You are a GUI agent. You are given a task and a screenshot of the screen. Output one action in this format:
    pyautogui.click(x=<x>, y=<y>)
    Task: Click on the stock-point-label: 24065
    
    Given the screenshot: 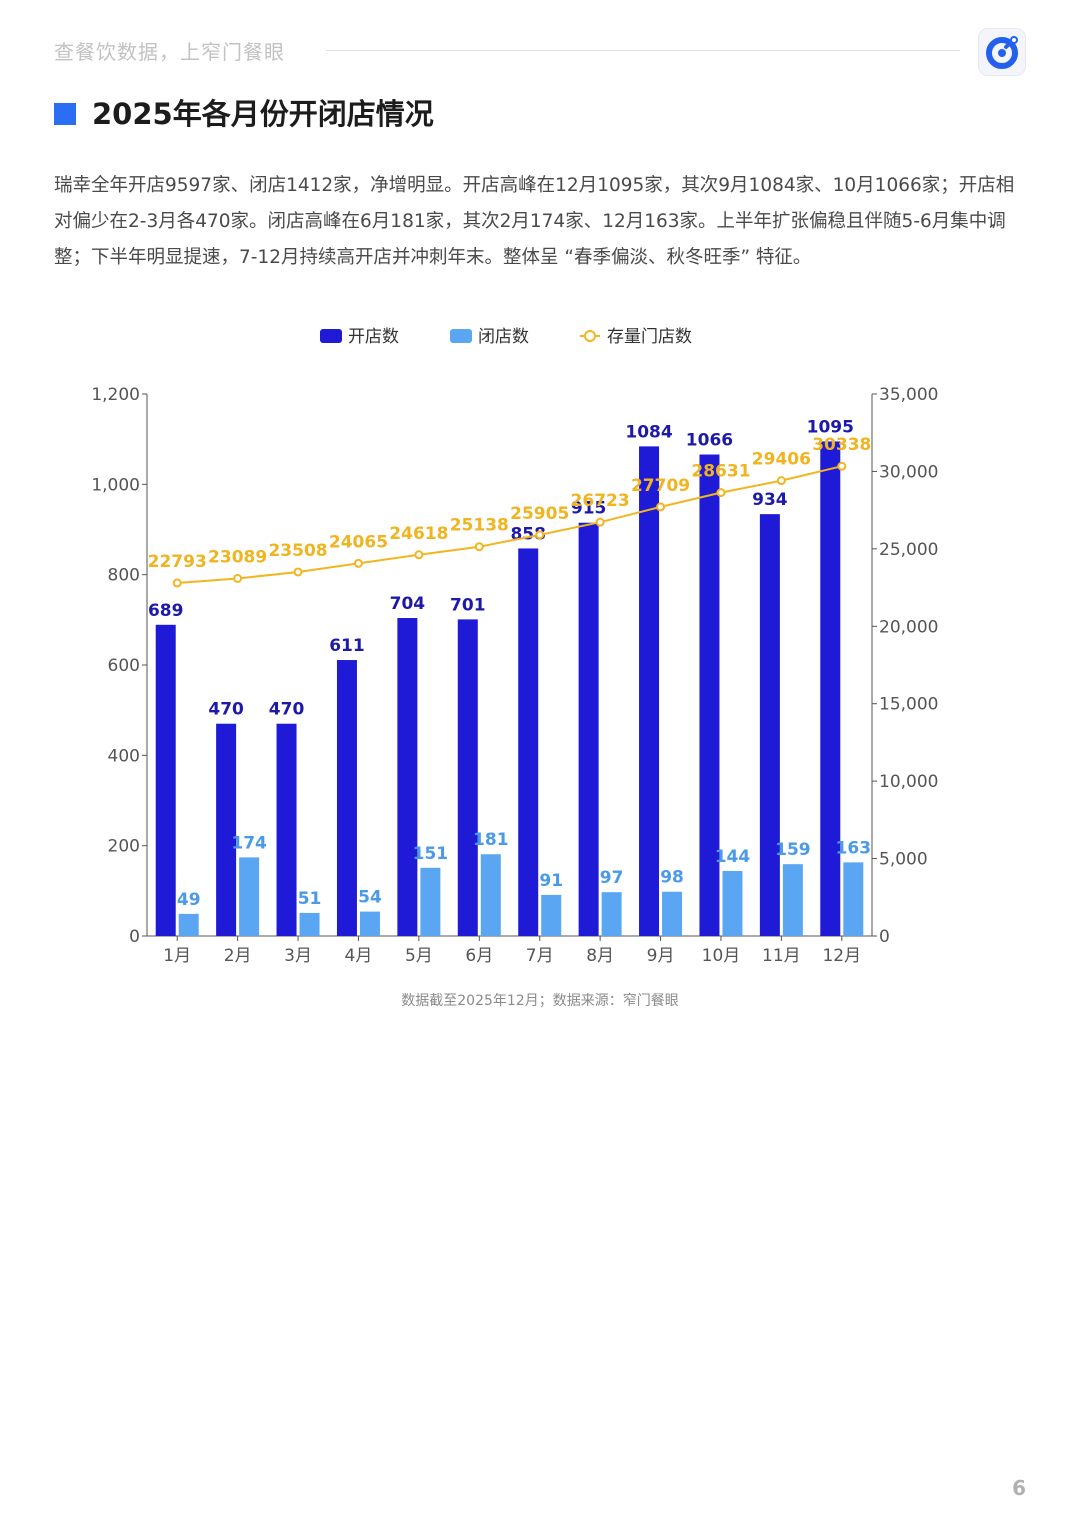 What is the action you would take?
    pyautogui.click(x=358, y=542)
    